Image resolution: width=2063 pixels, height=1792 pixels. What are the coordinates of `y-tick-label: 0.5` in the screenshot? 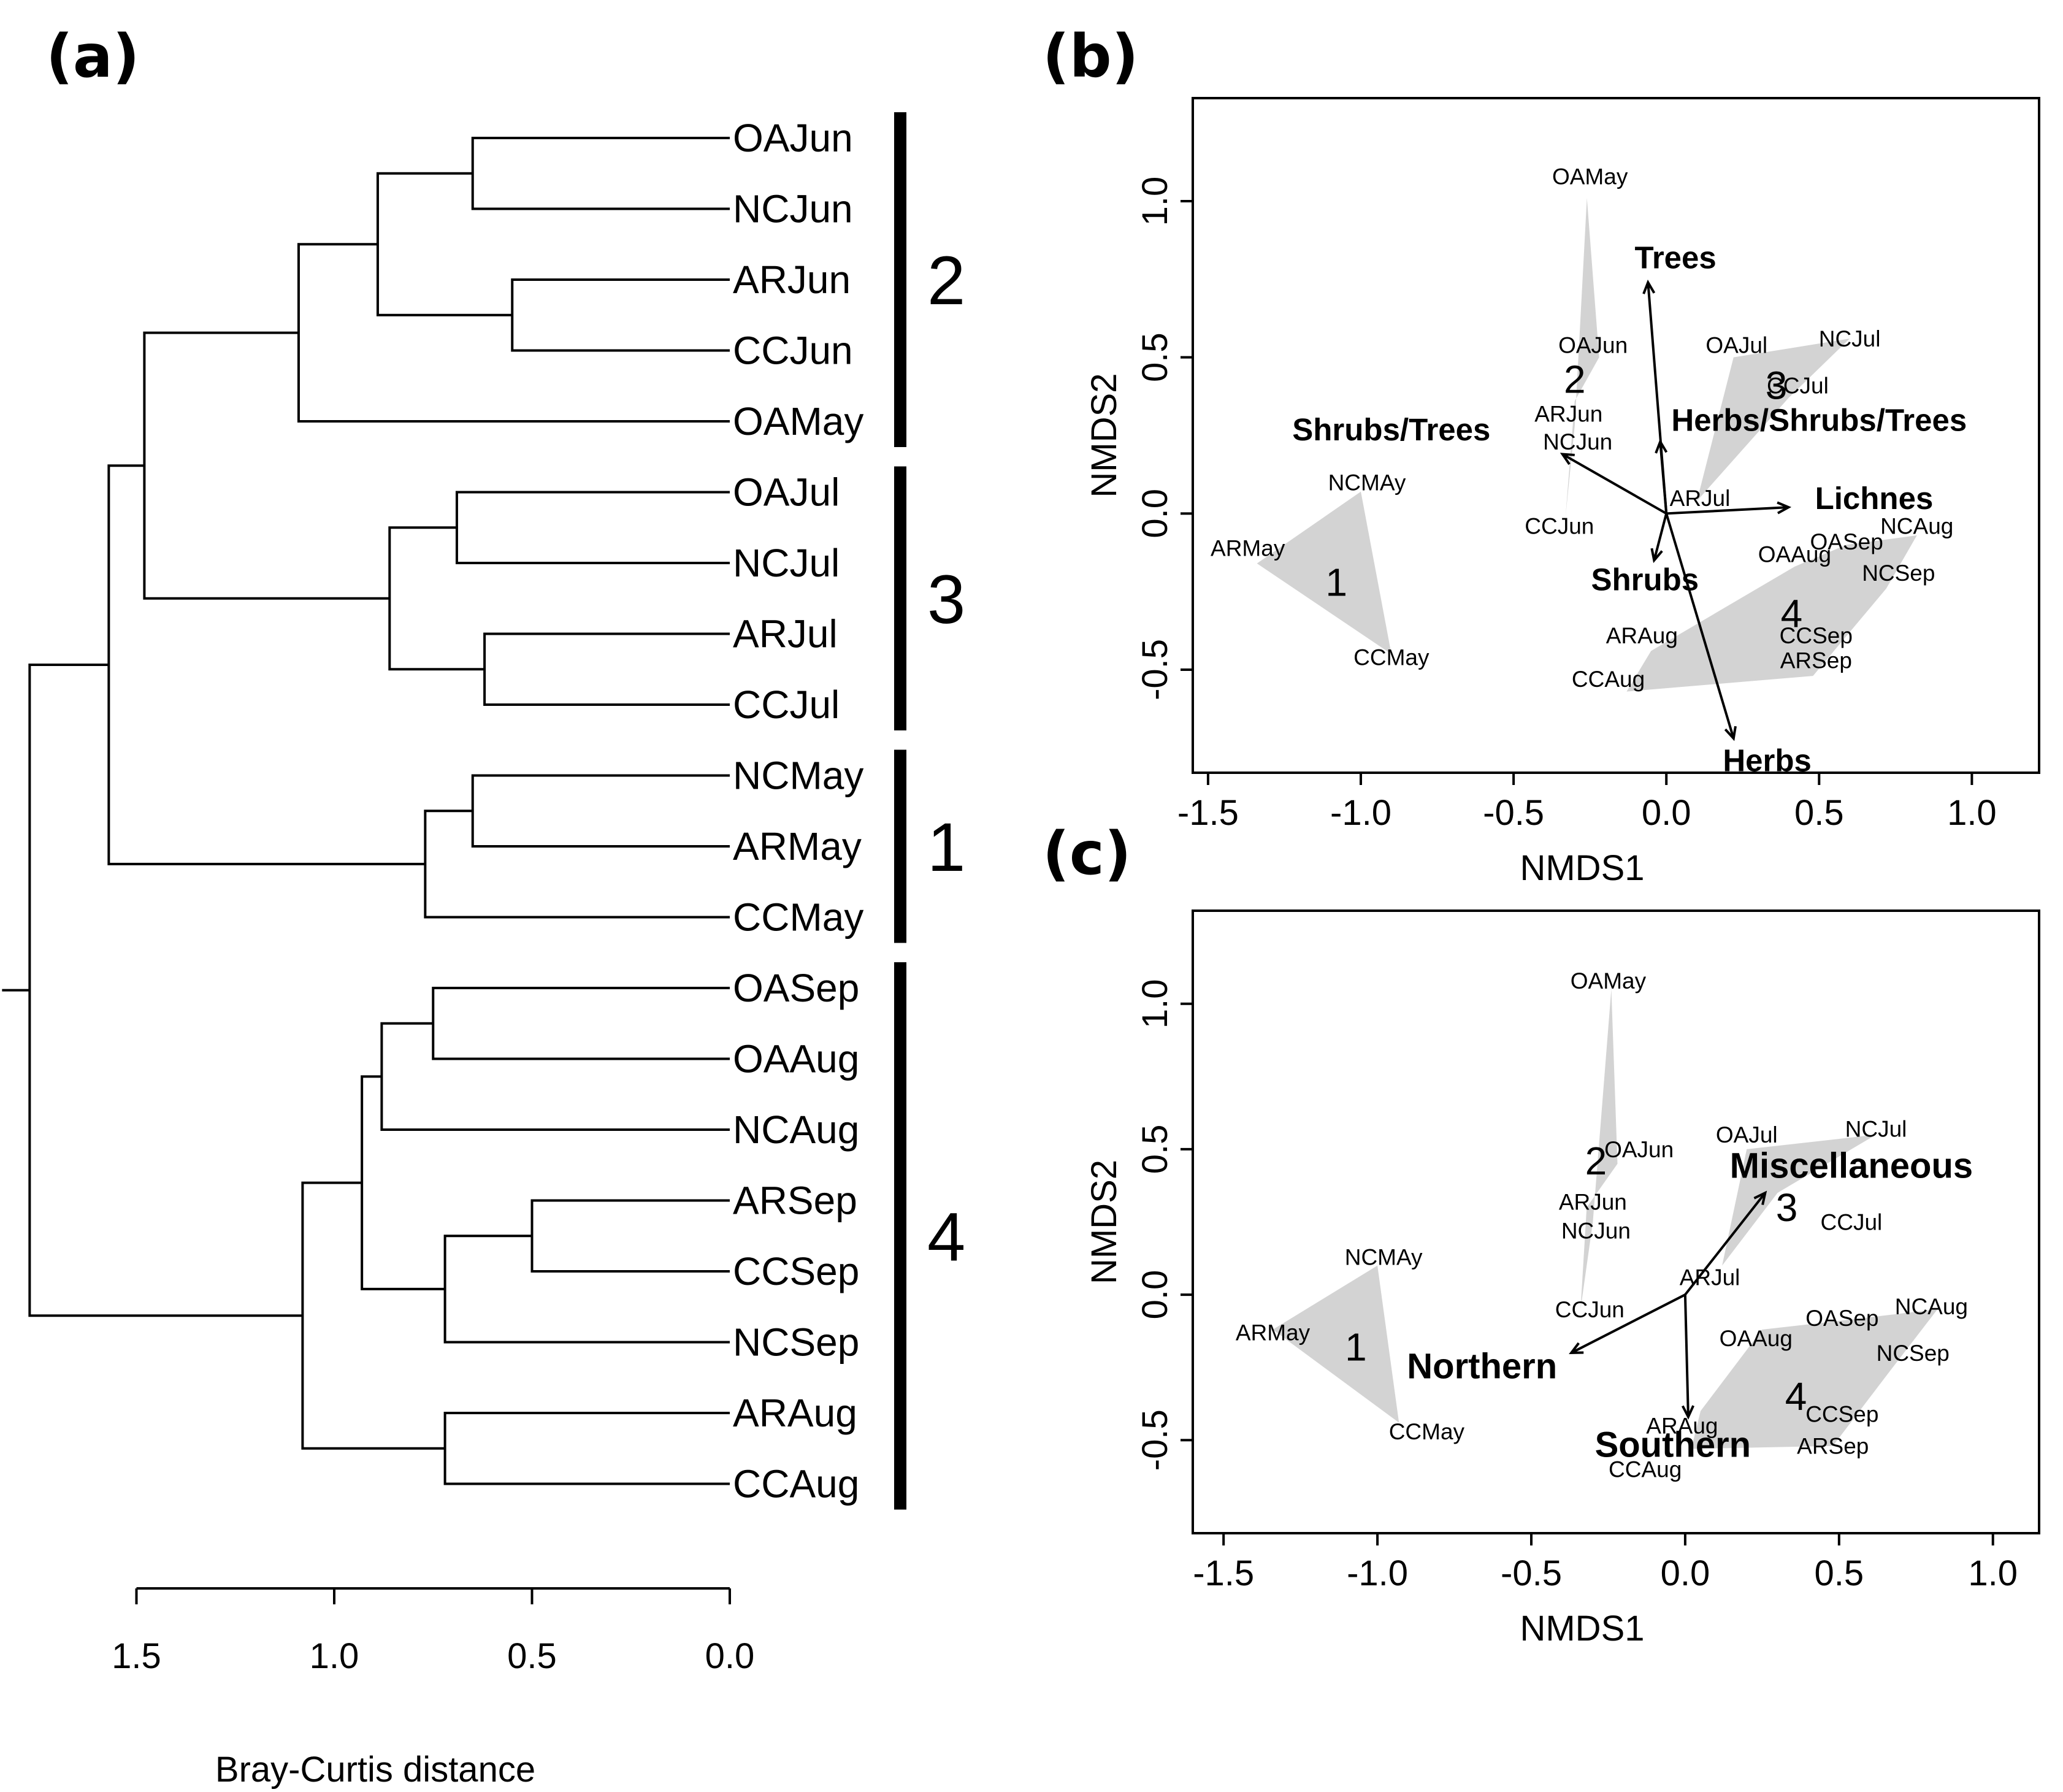 It's located at (1155, 357).